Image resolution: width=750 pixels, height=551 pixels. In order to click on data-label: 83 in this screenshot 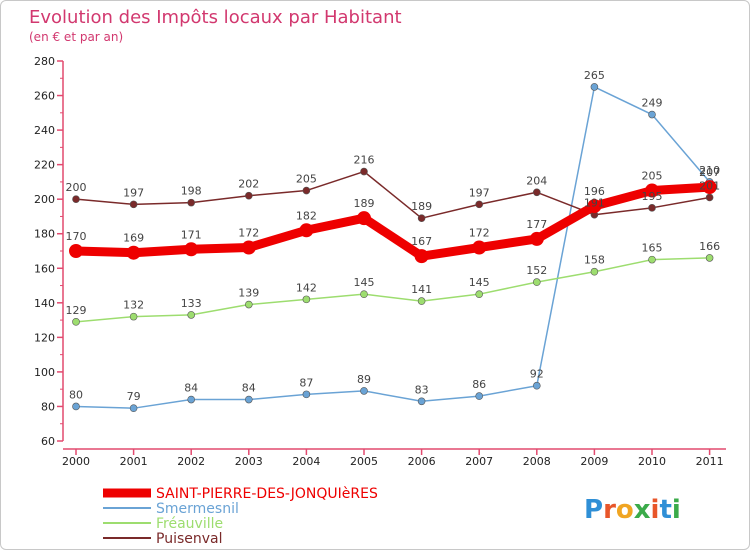, I will do `click(422, 389)`.